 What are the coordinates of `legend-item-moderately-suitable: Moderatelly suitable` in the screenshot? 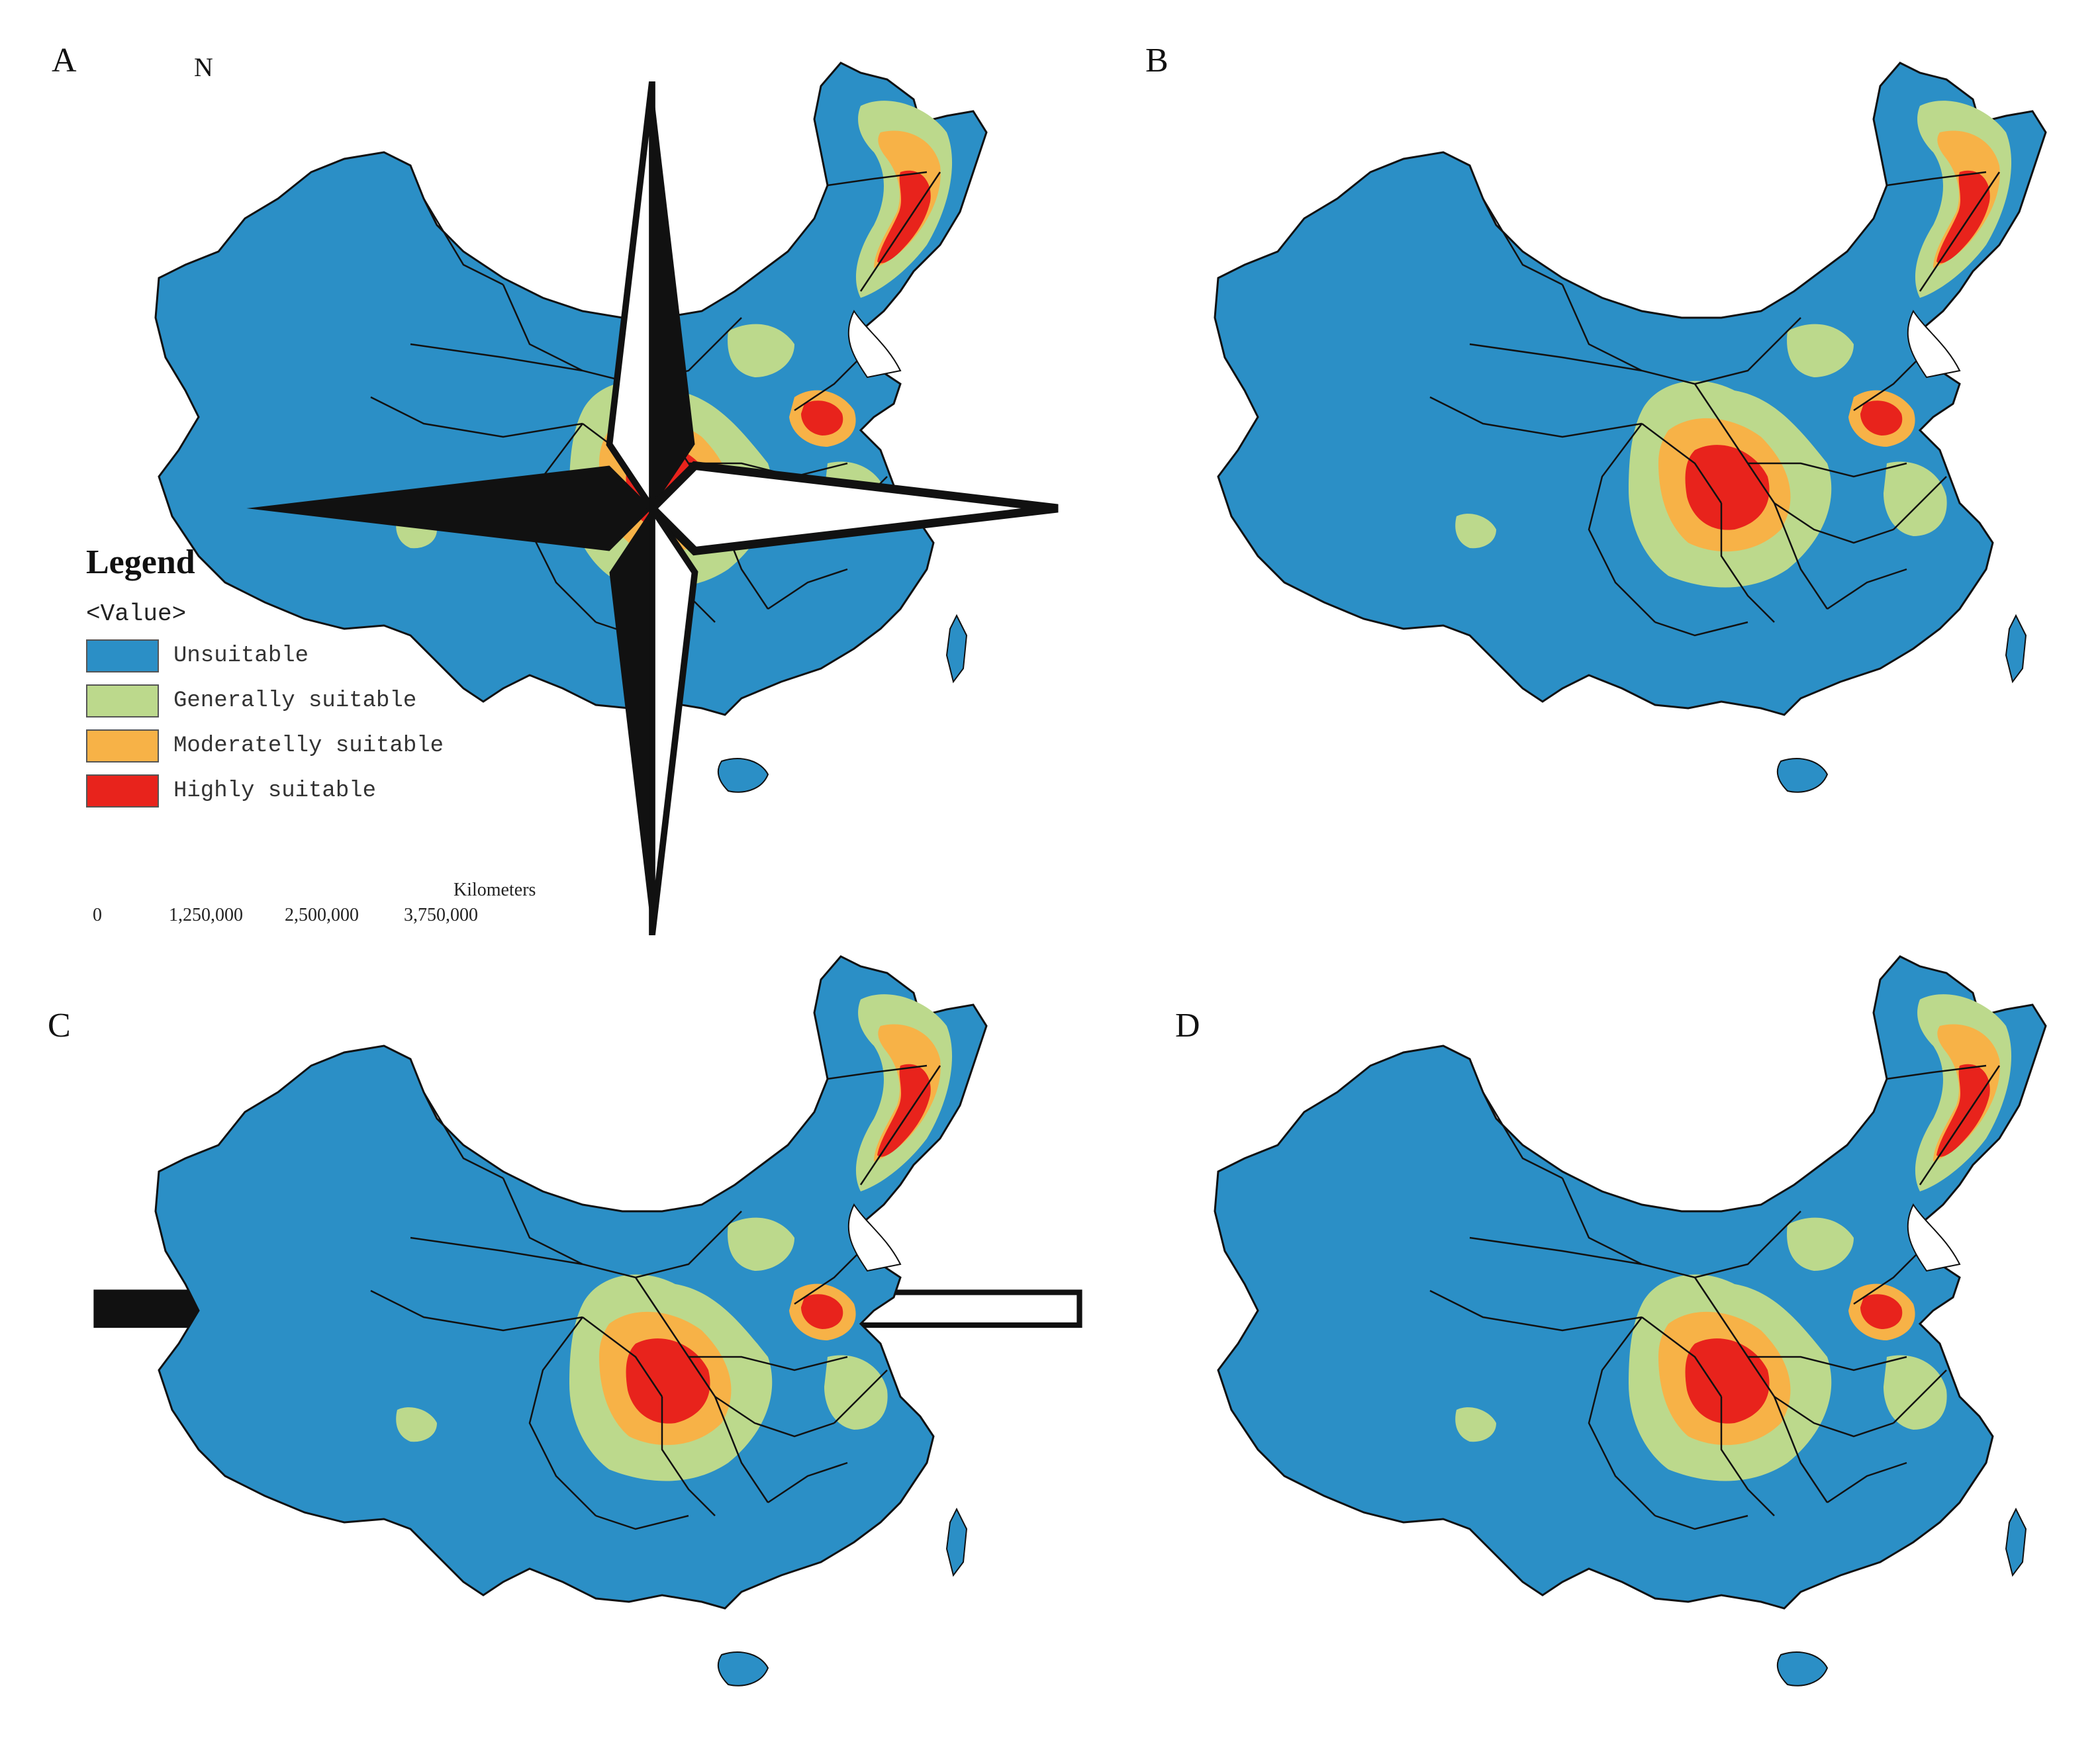 It's located at (265, 746).